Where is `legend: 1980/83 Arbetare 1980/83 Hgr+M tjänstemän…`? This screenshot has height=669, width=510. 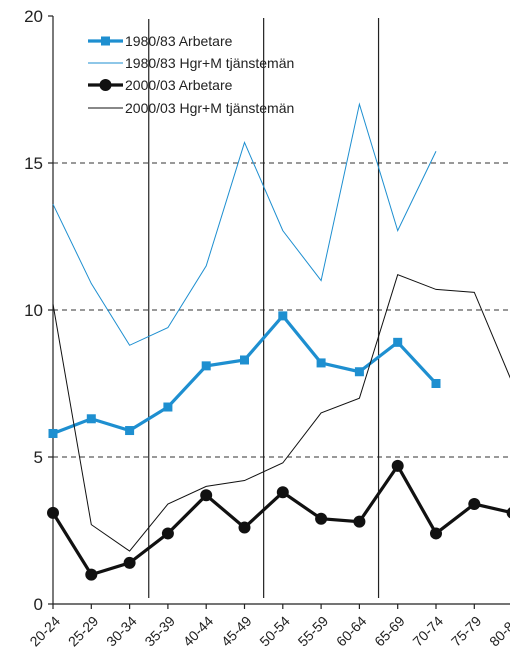 legend: 1980/83 Arbetare 1980/83 Hgr+M tjänstemän… is located at coordinates (191, 74).